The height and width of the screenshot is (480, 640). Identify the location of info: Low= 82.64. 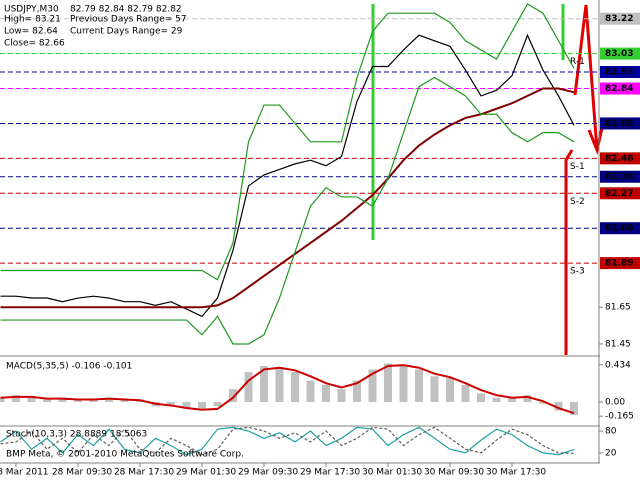
(31, 32).